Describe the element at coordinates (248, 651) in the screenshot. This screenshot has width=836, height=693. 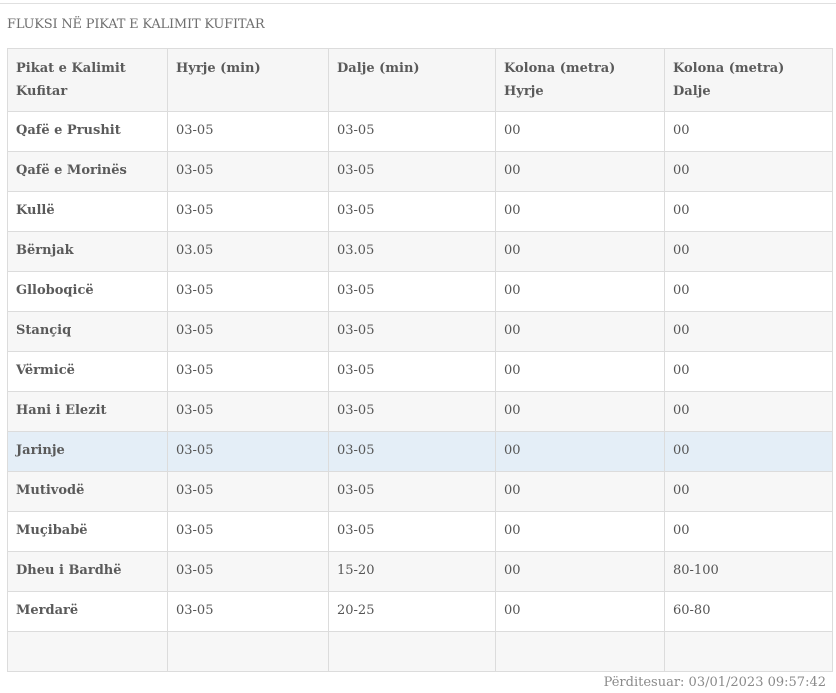
I see `cell-entry-min` at that location.